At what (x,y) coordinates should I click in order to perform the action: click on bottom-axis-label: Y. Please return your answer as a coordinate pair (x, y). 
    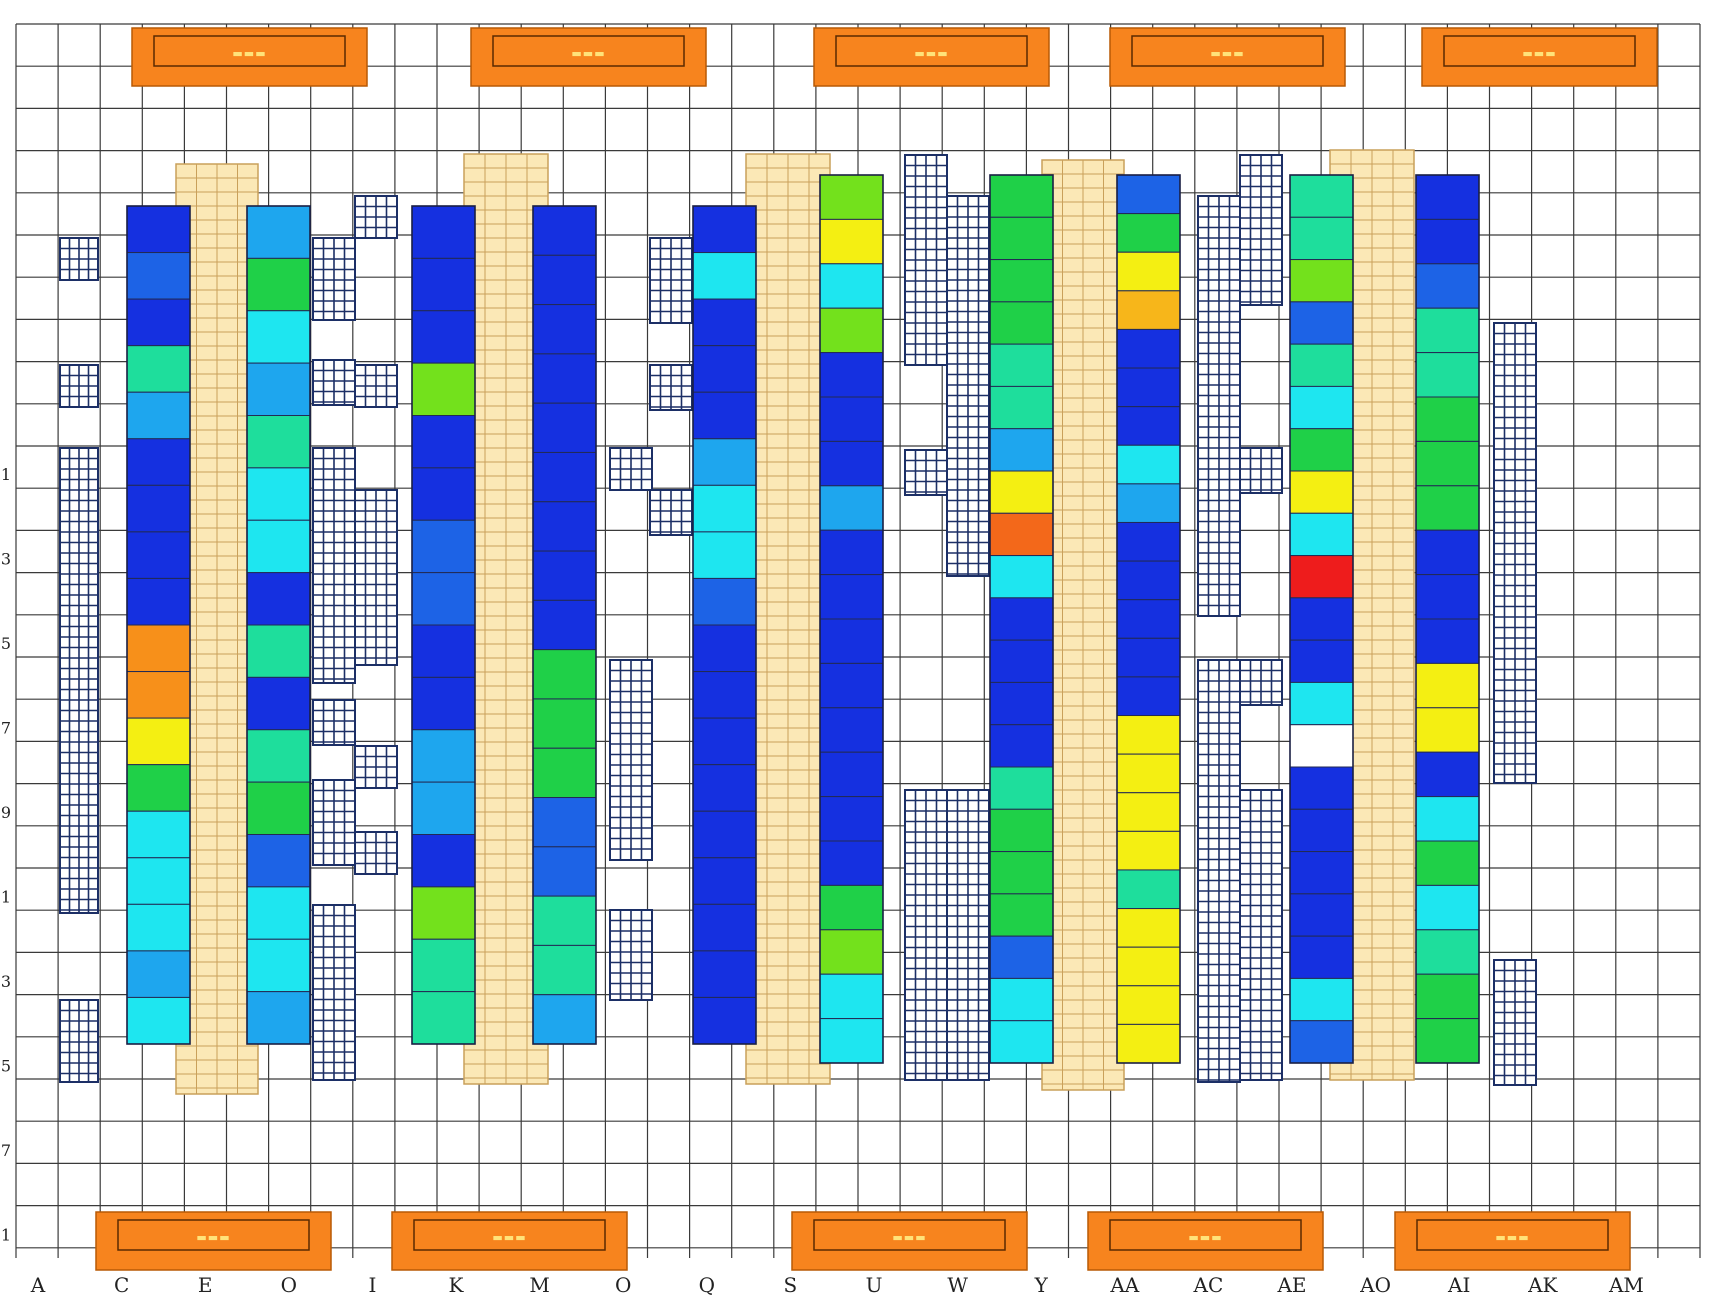
    Looking at the image, I should click on (1041, 1284).